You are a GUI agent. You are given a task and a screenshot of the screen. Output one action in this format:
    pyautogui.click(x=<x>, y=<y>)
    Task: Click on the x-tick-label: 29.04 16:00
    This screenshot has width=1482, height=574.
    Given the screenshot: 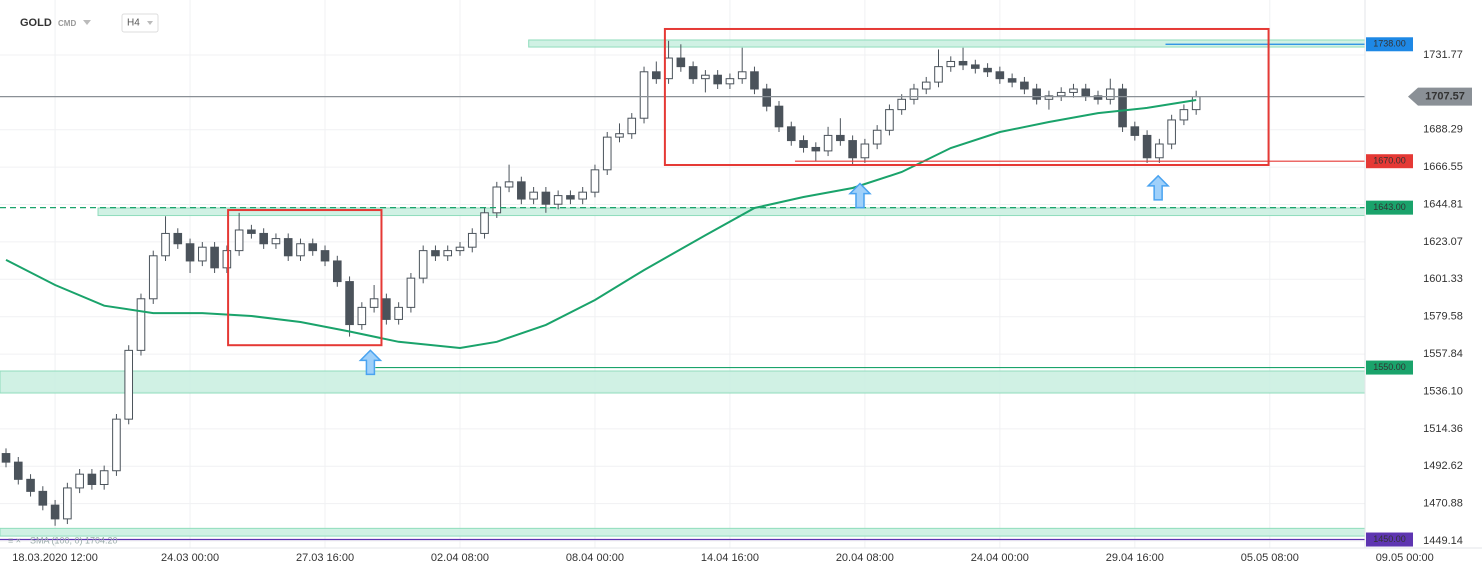 What is the action you would take?
    pyautogui.click(x=1135, y=558)
    